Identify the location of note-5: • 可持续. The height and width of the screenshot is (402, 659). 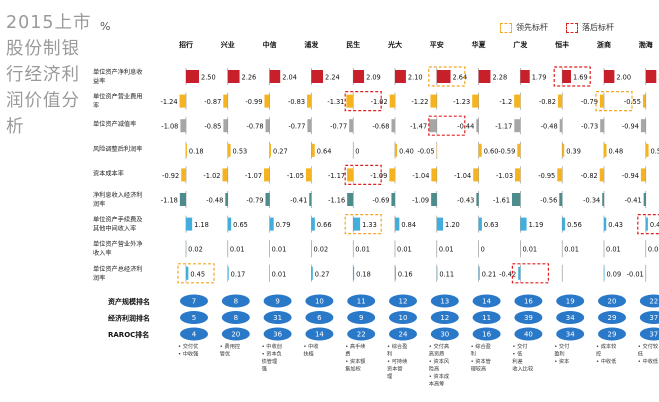
(397, 361).